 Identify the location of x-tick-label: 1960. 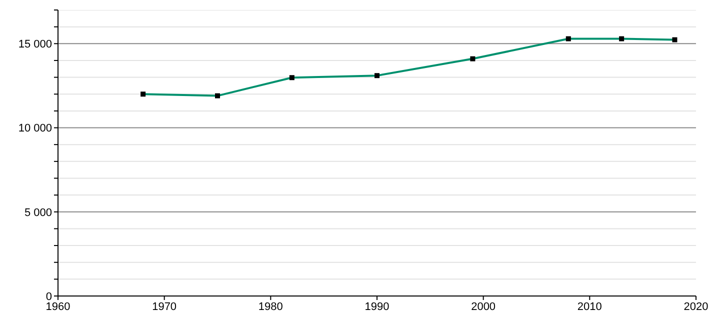
(58, 306).